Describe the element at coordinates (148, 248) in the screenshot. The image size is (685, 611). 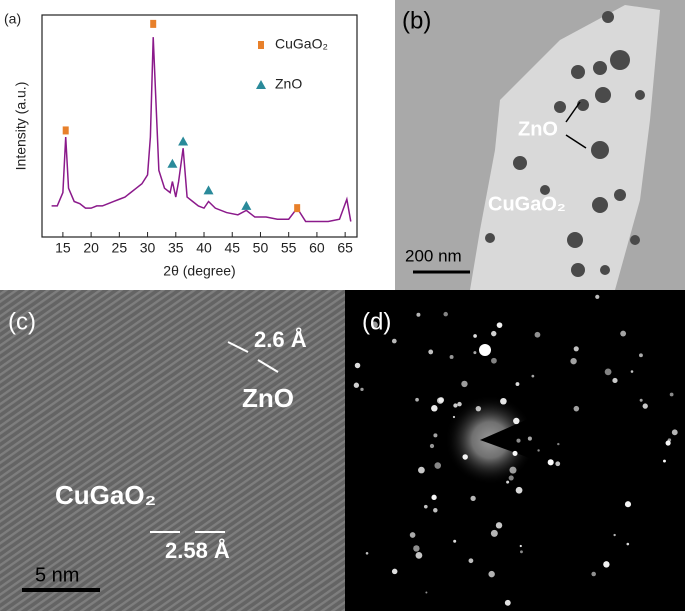
I see `x-tick-label: 30` at that location.